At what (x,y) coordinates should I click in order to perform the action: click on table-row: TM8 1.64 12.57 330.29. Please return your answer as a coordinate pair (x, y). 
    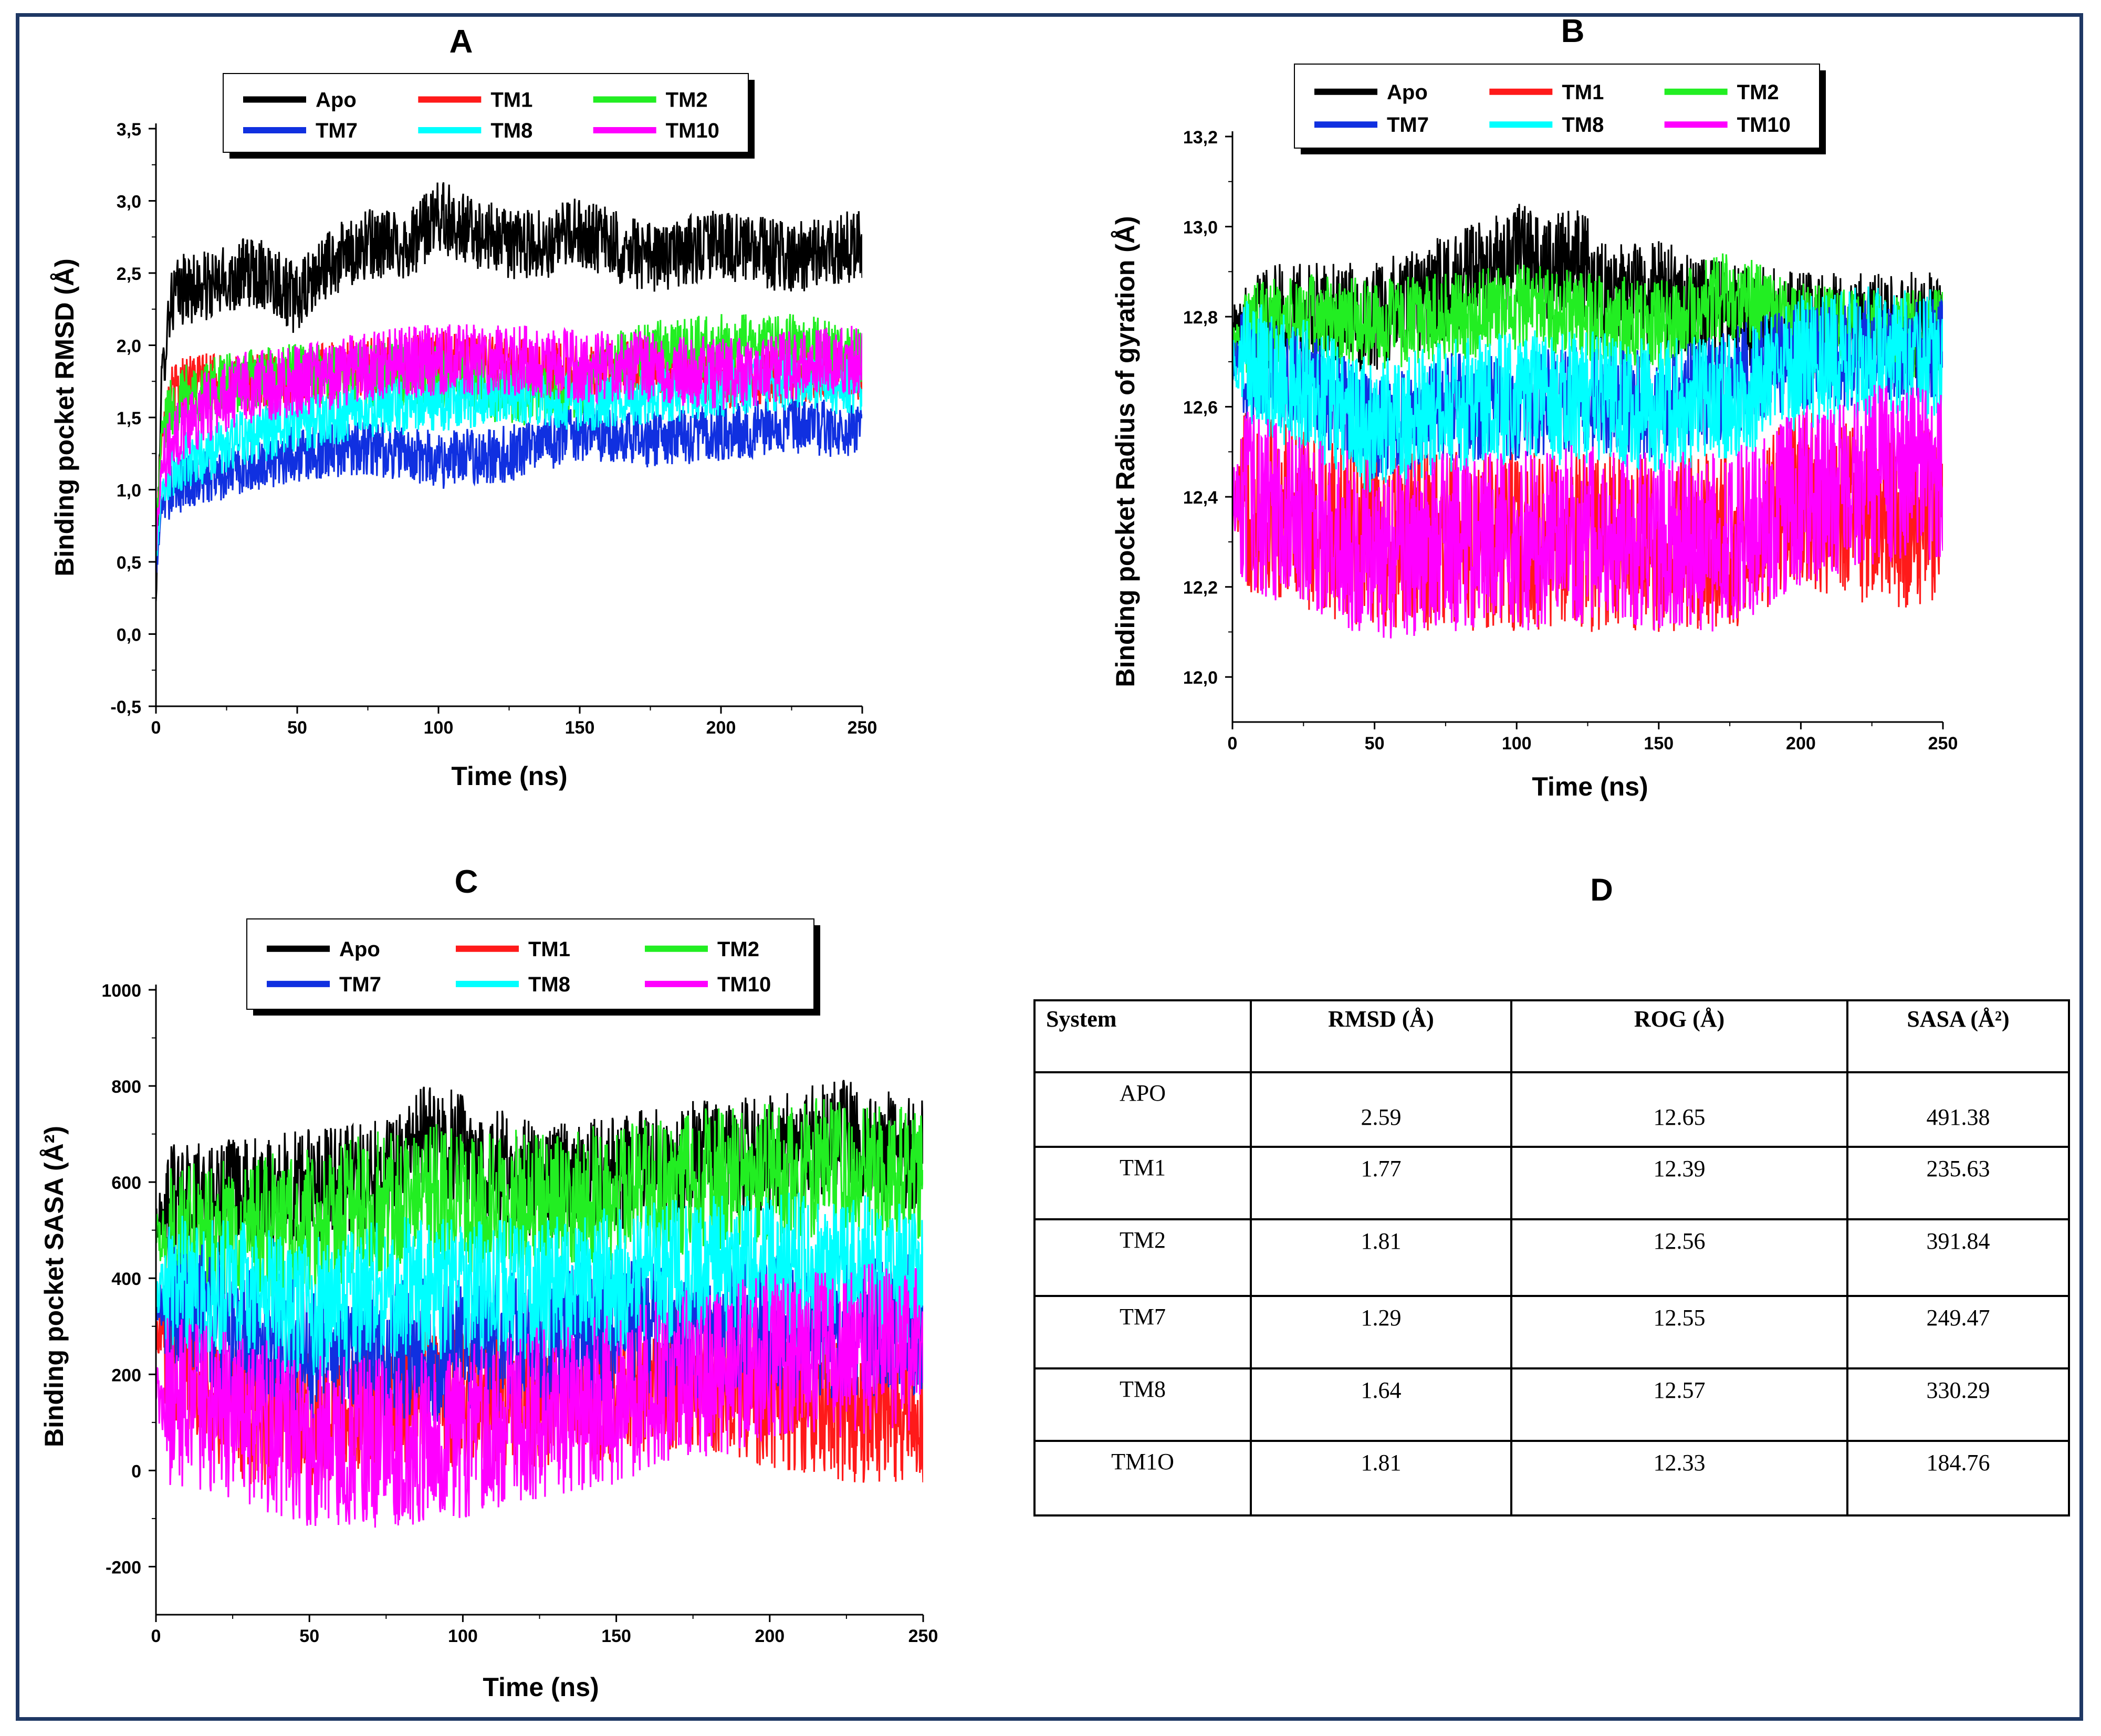
    Looking at the image, I should click on (1551, 1404).